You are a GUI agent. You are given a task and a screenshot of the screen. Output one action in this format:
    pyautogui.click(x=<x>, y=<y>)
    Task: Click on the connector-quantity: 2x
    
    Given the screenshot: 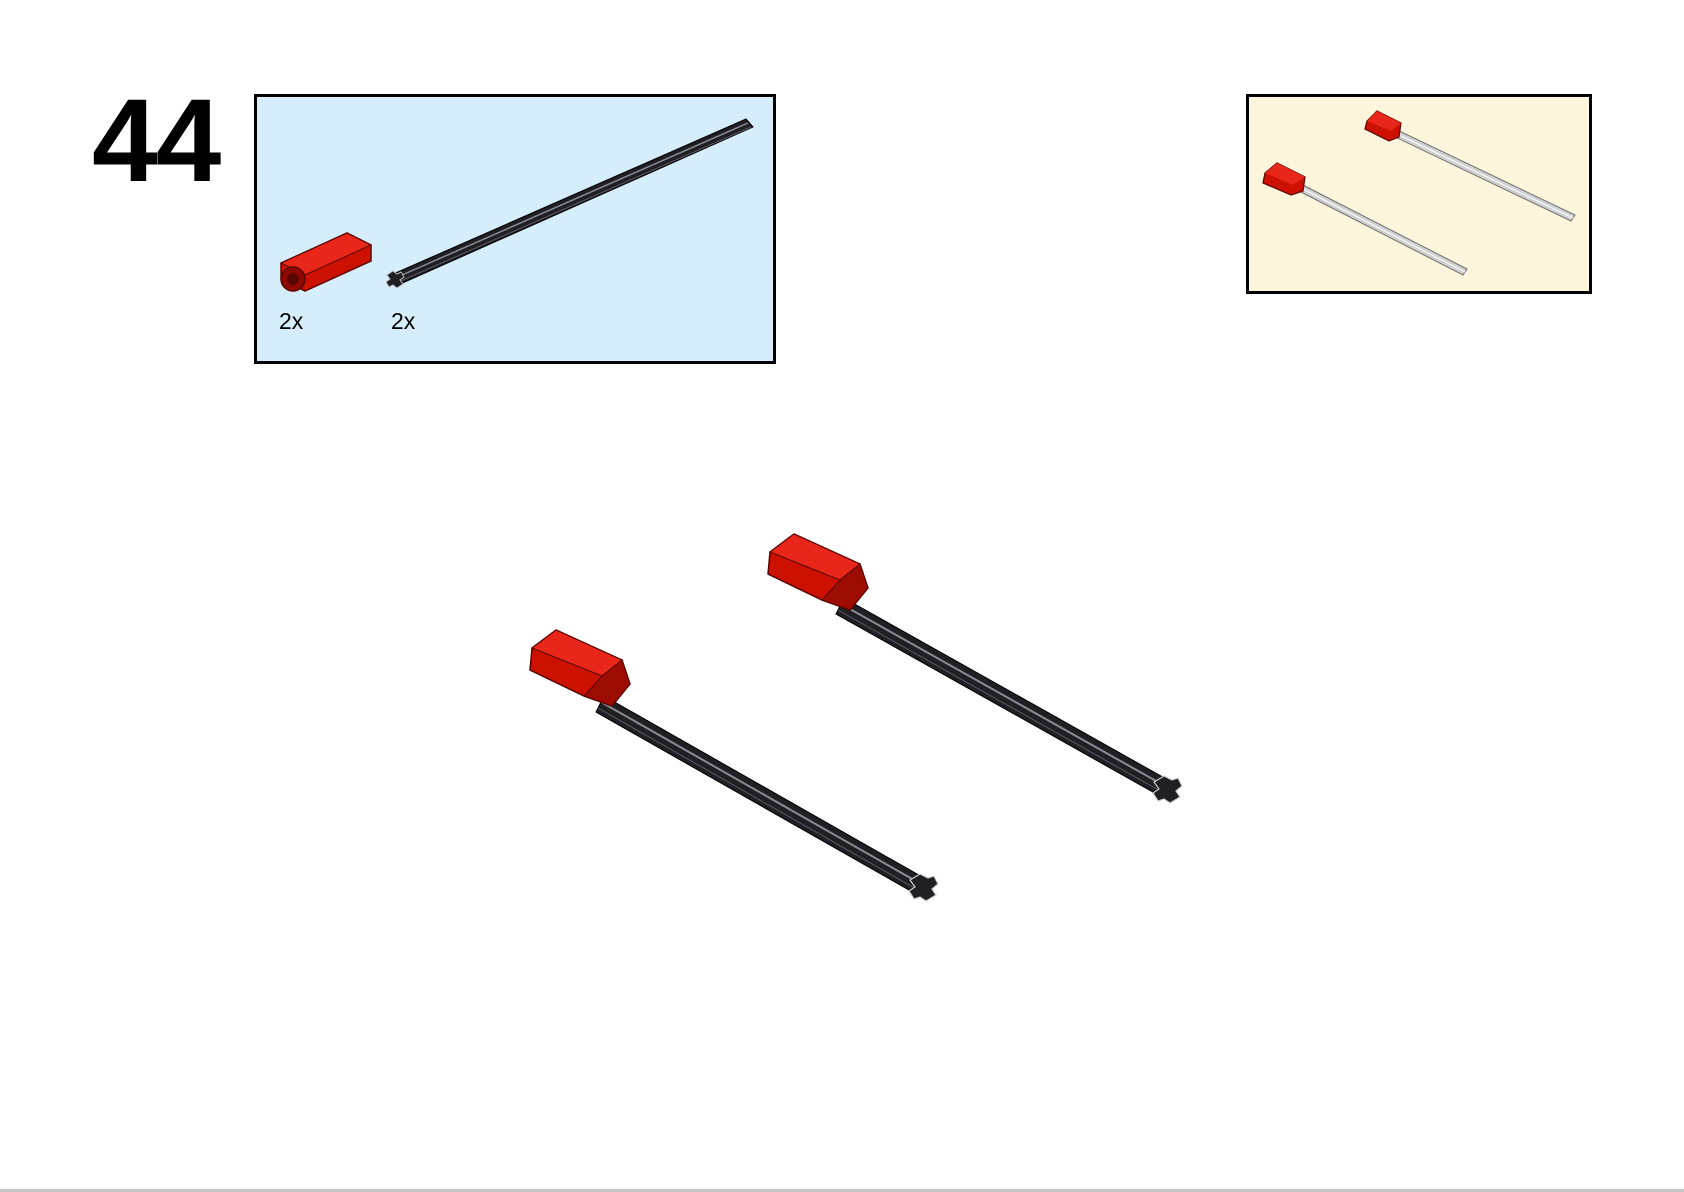 What is the action you would take?
    pyautogui.click(x=291, y=321)
    